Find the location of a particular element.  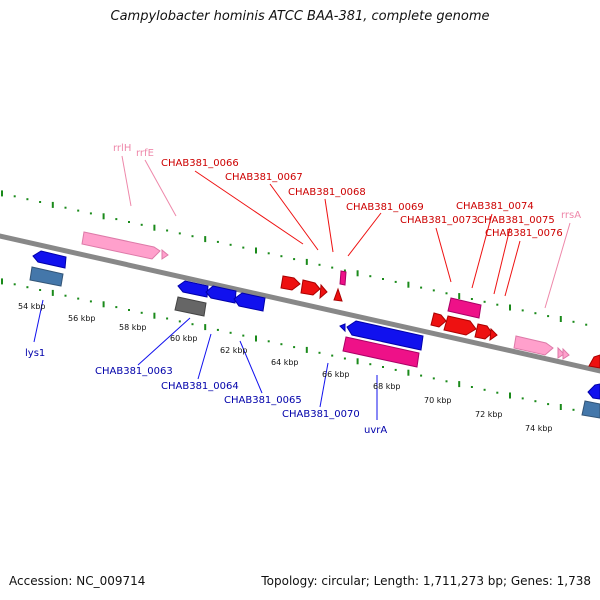

cds-chab381-0068-feature is located at coordinates (323, 291).